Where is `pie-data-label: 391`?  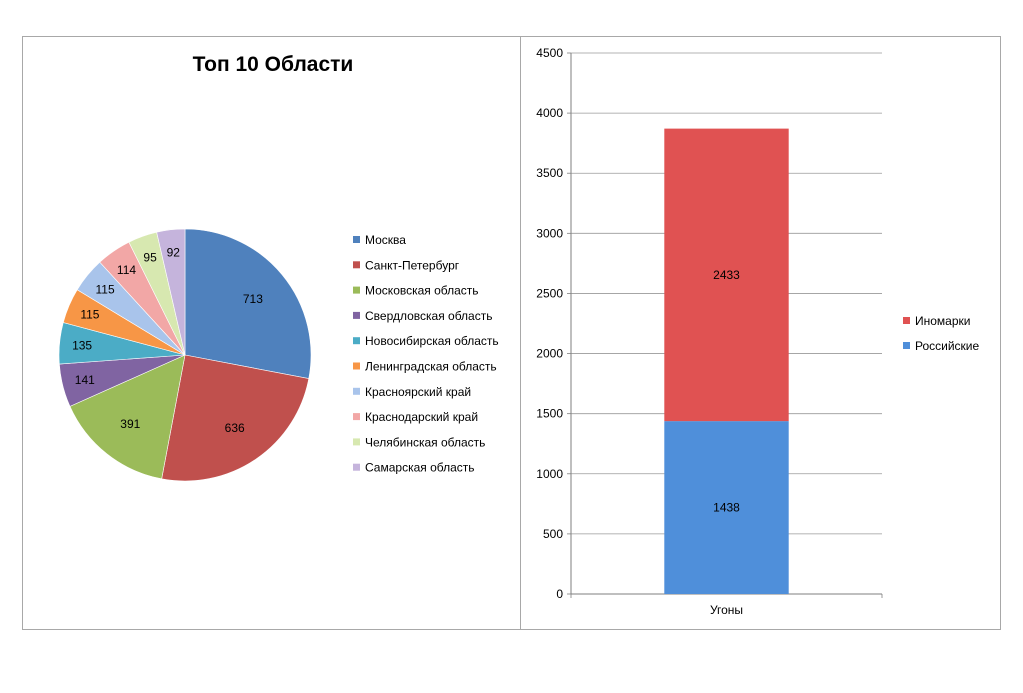
pie-data-label: 391 is located at coordinates (130, 424).